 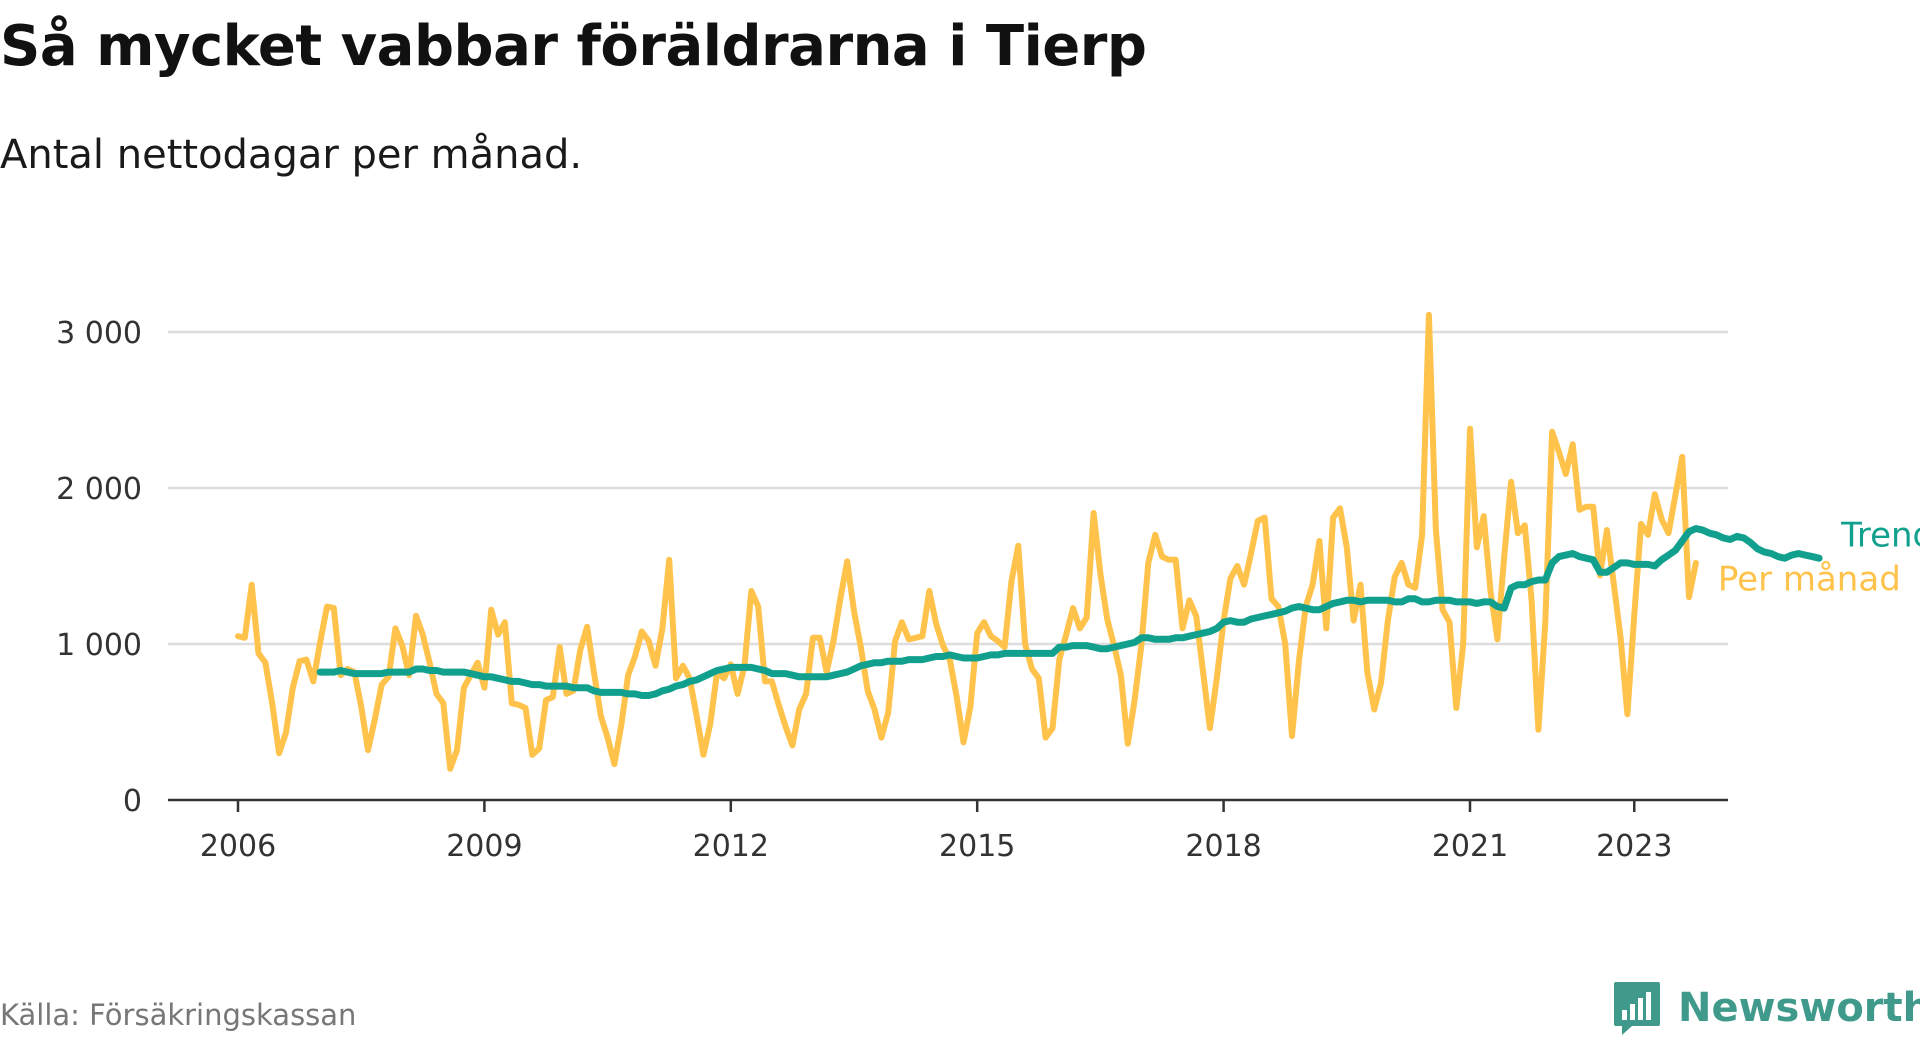 I want to click on x-tick-label: 2009, so click(x=484, y=846).